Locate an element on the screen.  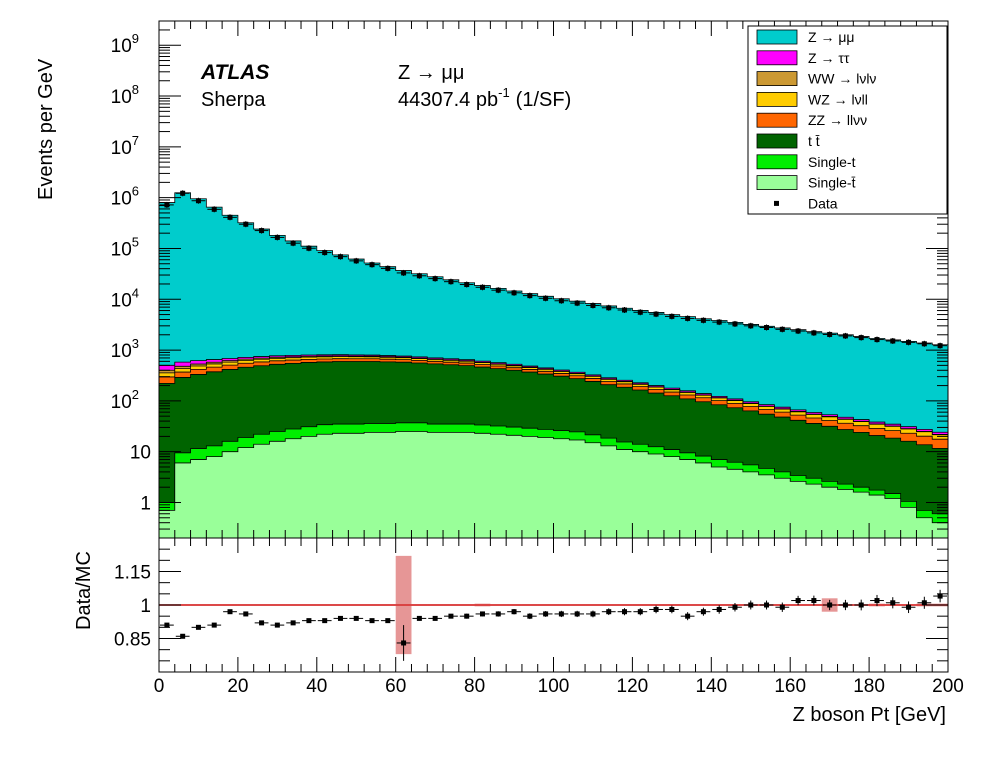
legend-label: Data is located at coordinates (823, 203).